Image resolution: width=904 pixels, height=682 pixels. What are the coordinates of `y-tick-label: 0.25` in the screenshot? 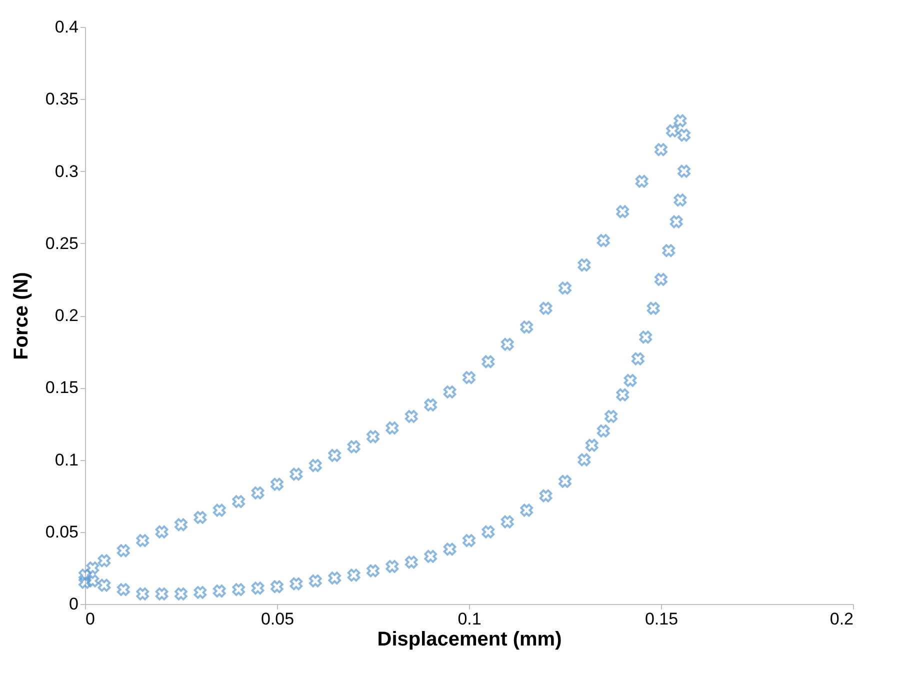 It's located at (61, 243).